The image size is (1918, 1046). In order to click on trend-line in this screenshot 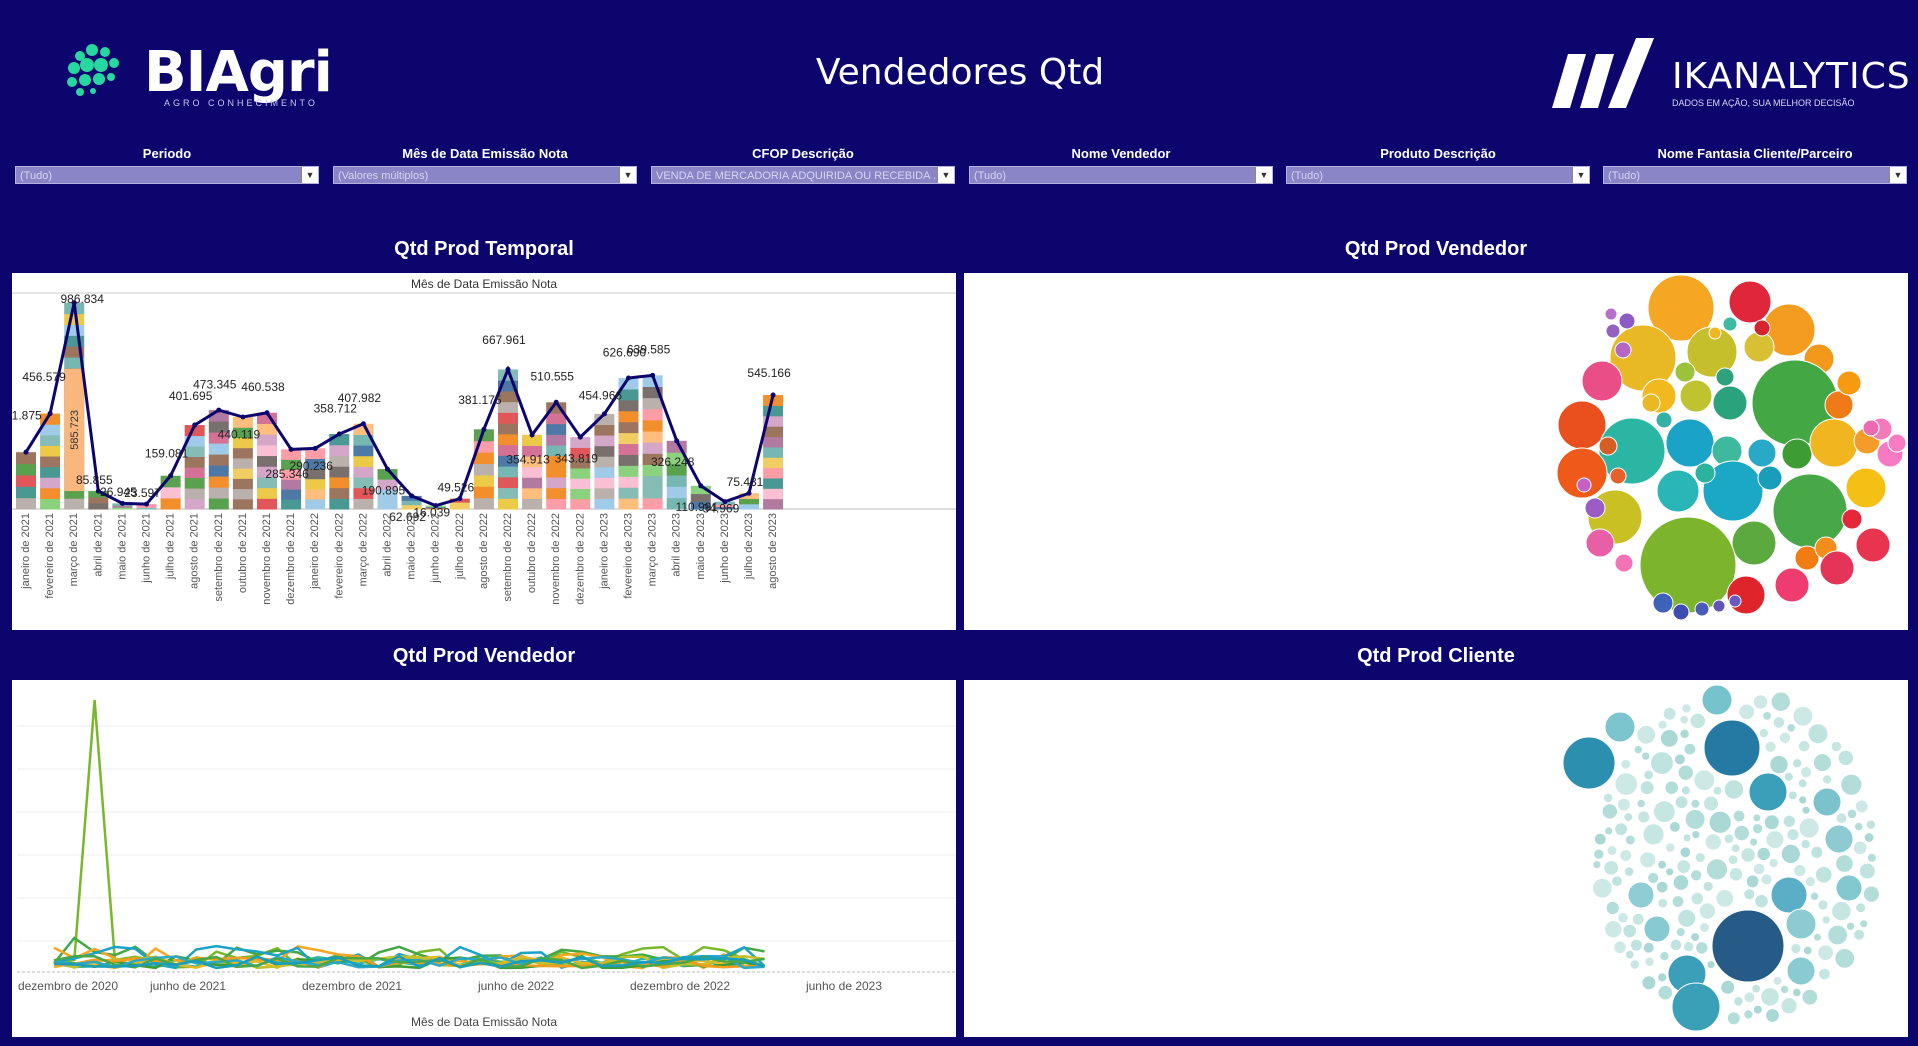, I will do `click(399, 405)`.